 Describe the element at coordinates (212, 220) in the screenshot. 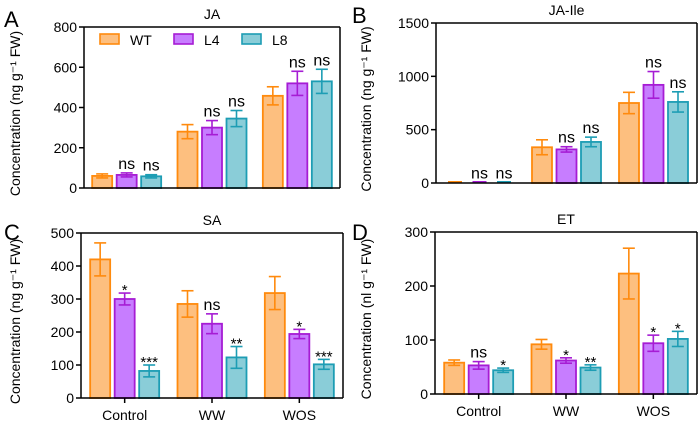

I see `panel-title: SA` at that location.